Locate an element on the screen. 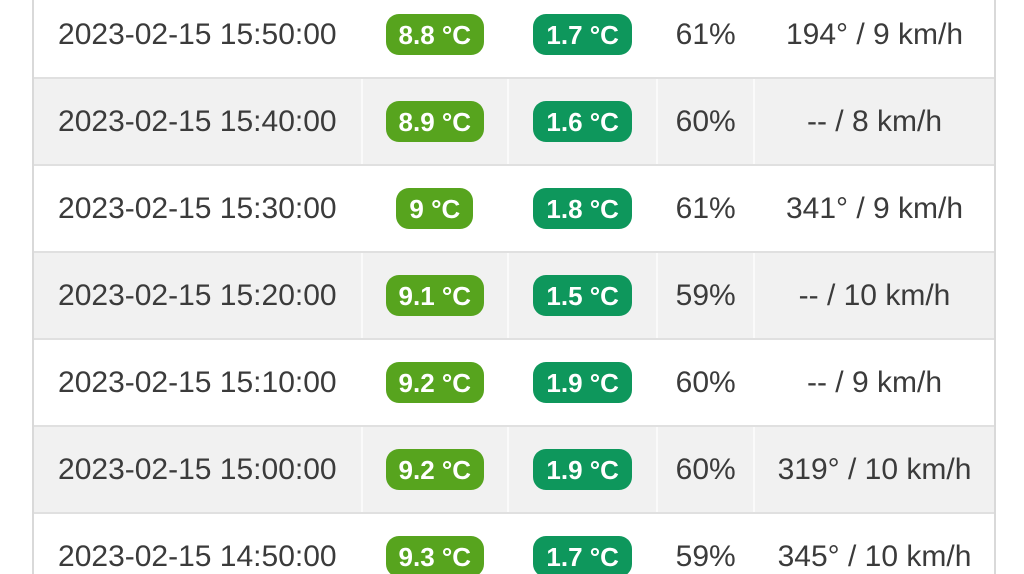 The height and width of the screenshot is (574, 1024). datetime-cell: 2023-02-15 15:30:00 is located at coordinates (198, 208).